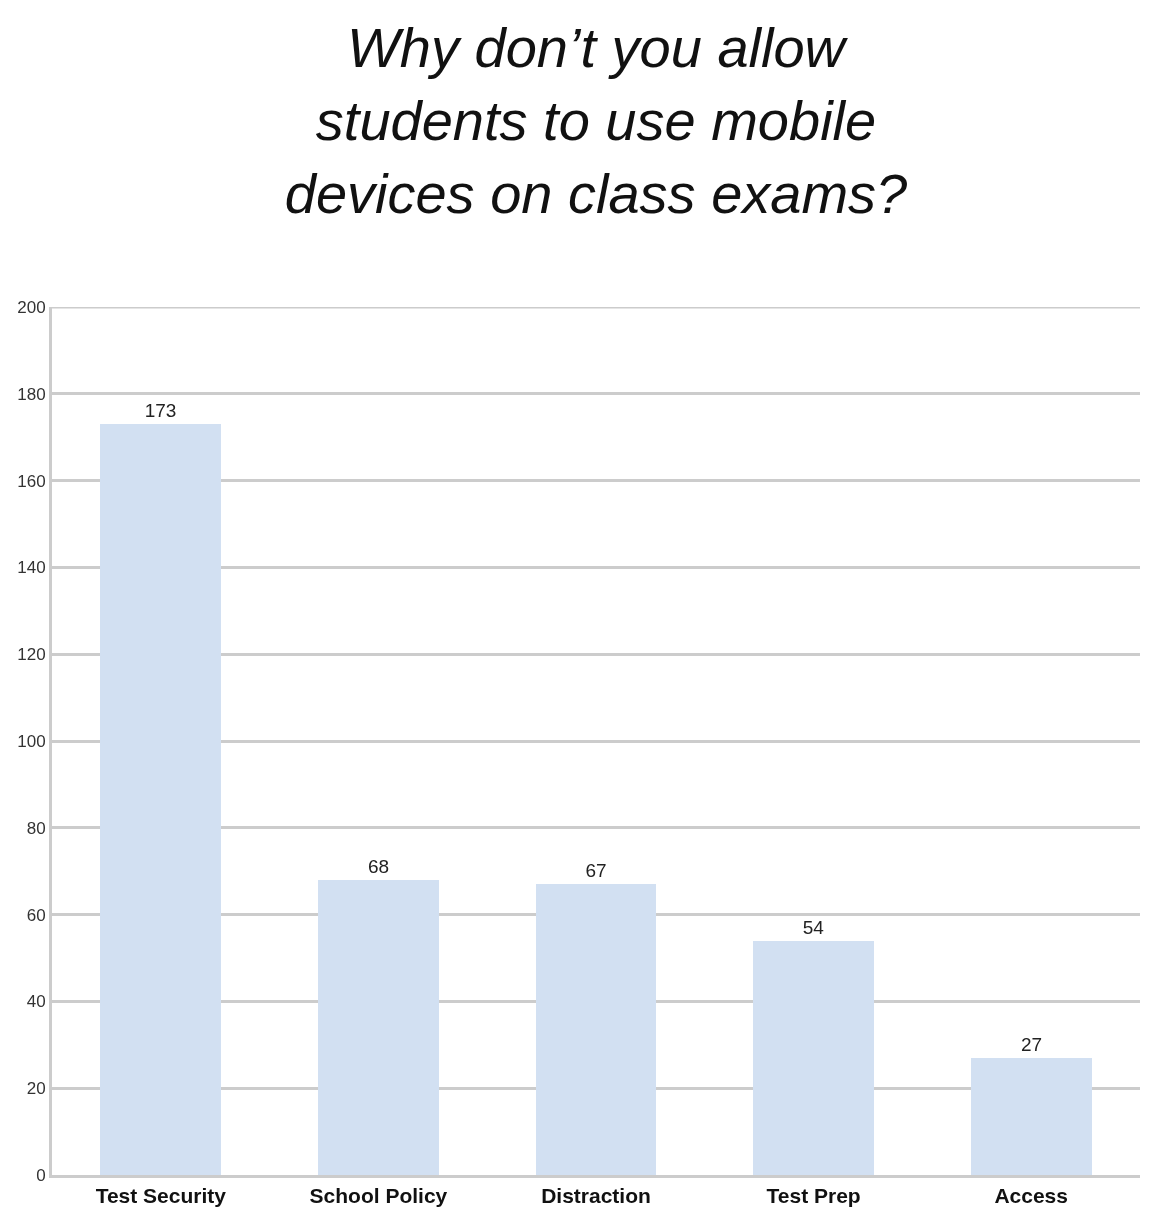 The width and height of the screenshot is (1165, 1222). I want to click on x-tick-label: School Policy, so click(378, 1196).